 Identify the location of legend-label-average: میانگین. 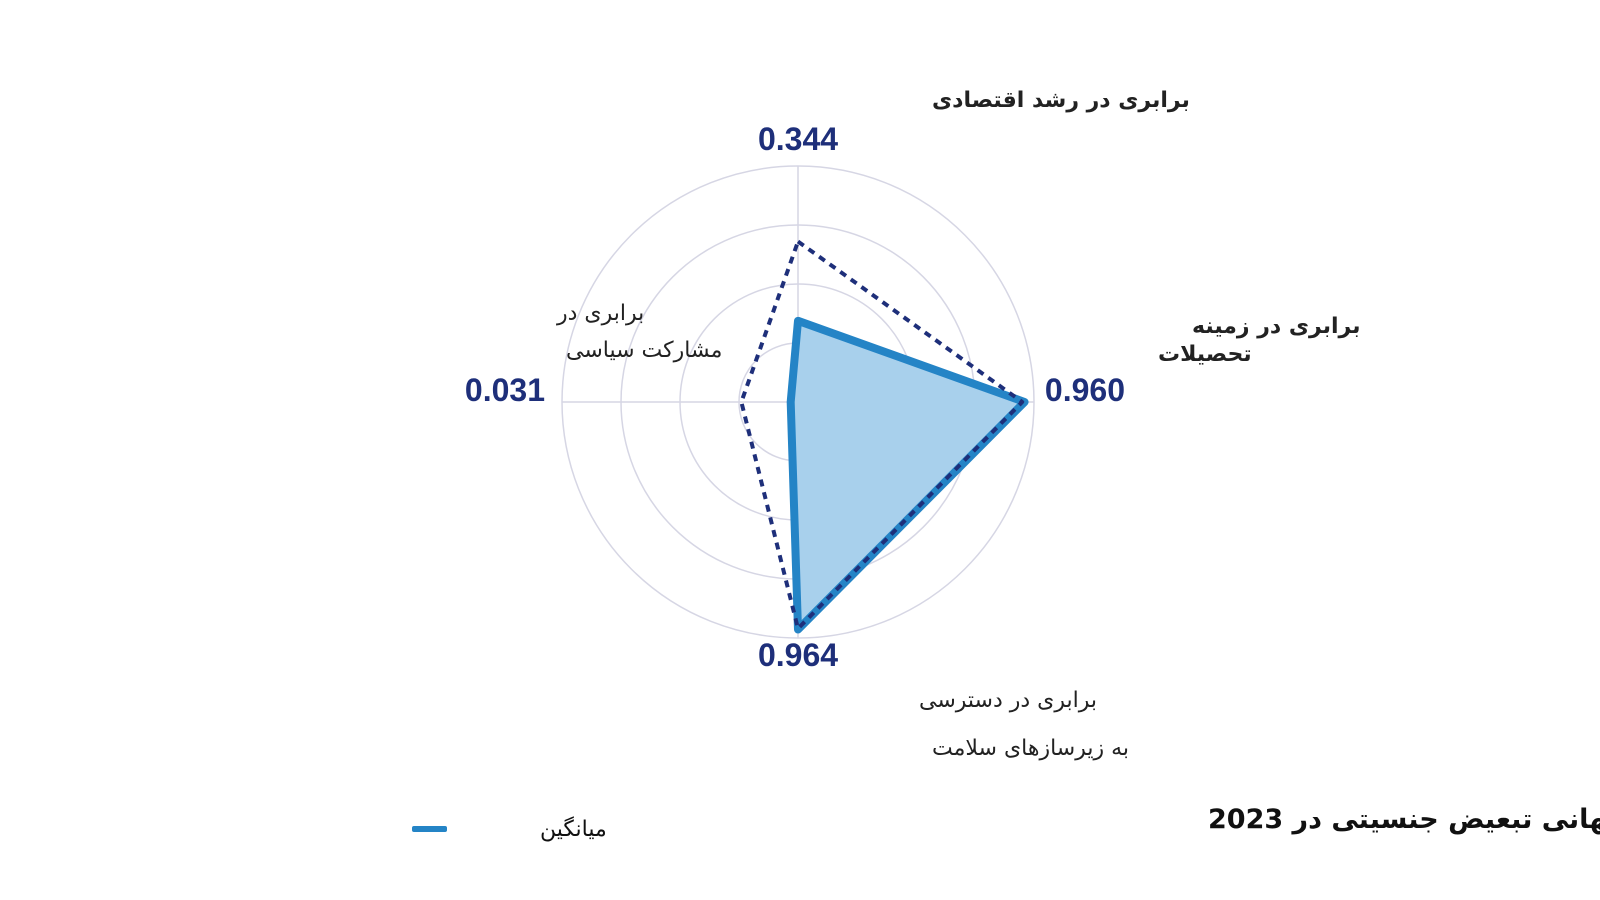
(573, 829).